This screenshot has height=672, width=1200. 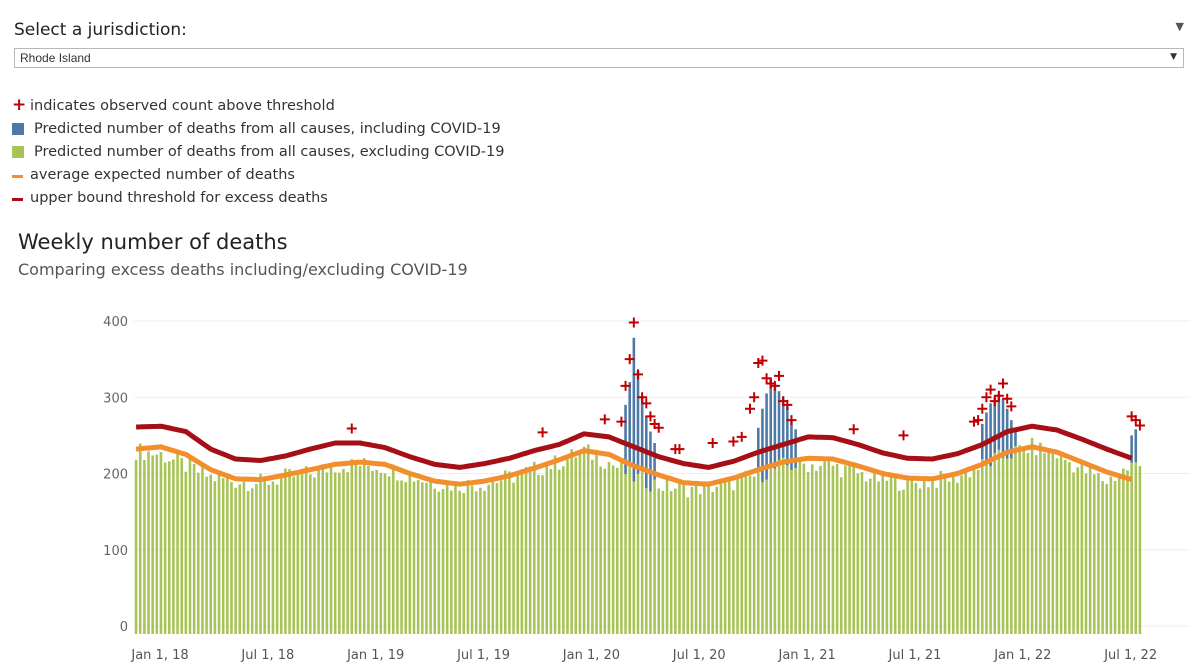 What do you see at coordinates (1179, 26) in the screenshot?
I see `filter-menu-caret-icon: ▼` at bounding box center [1179, 26].